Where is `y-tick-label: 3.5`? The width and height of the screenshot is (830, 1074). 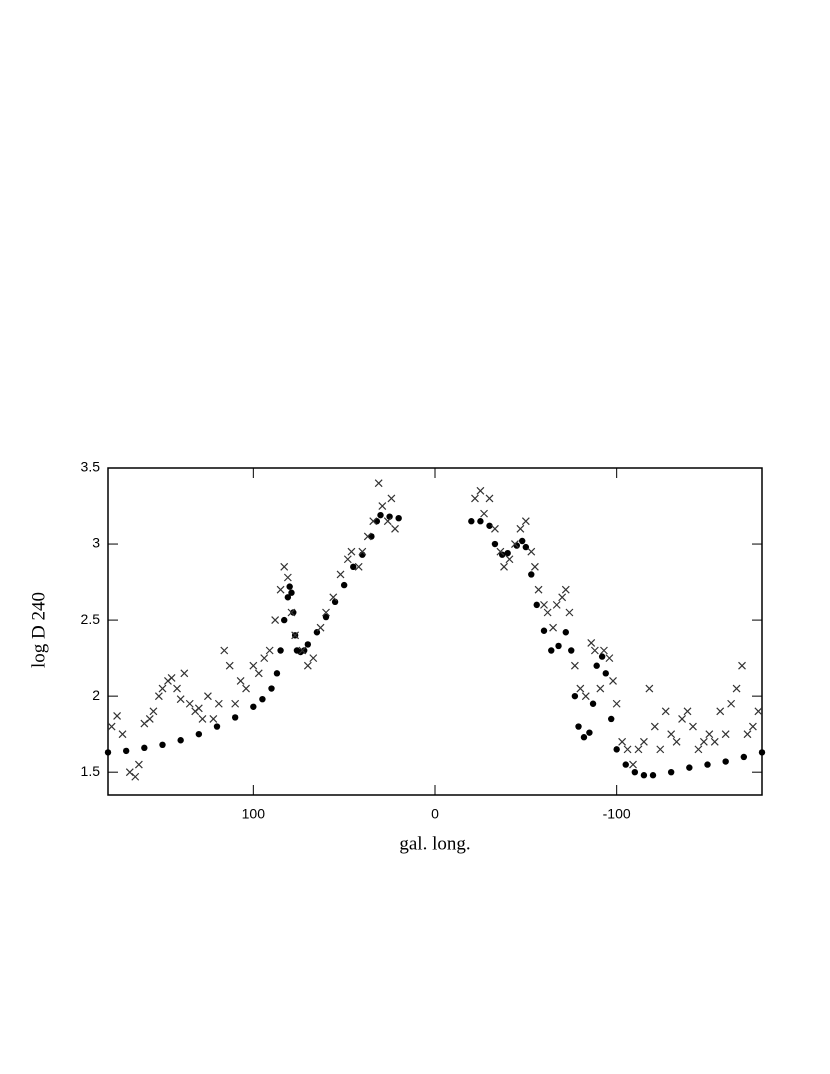 y-tick-label: 3.5 is located at coordinates (91, 467).